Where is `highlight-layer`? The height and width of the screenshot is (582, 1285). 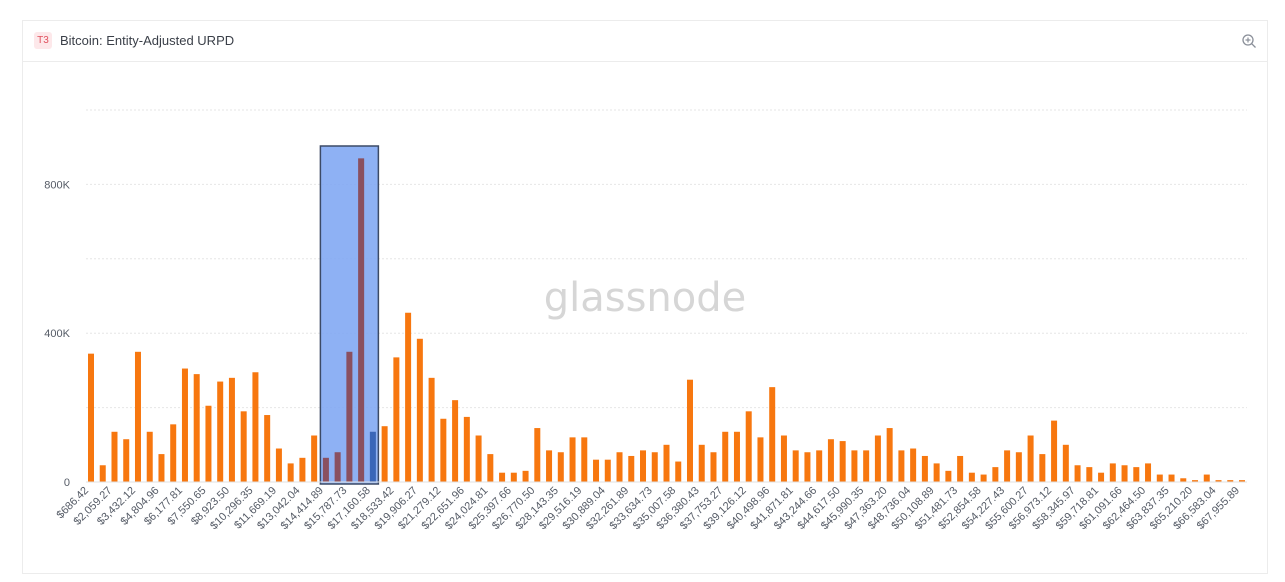
highlight-layer is located at coordinates (349, 315).